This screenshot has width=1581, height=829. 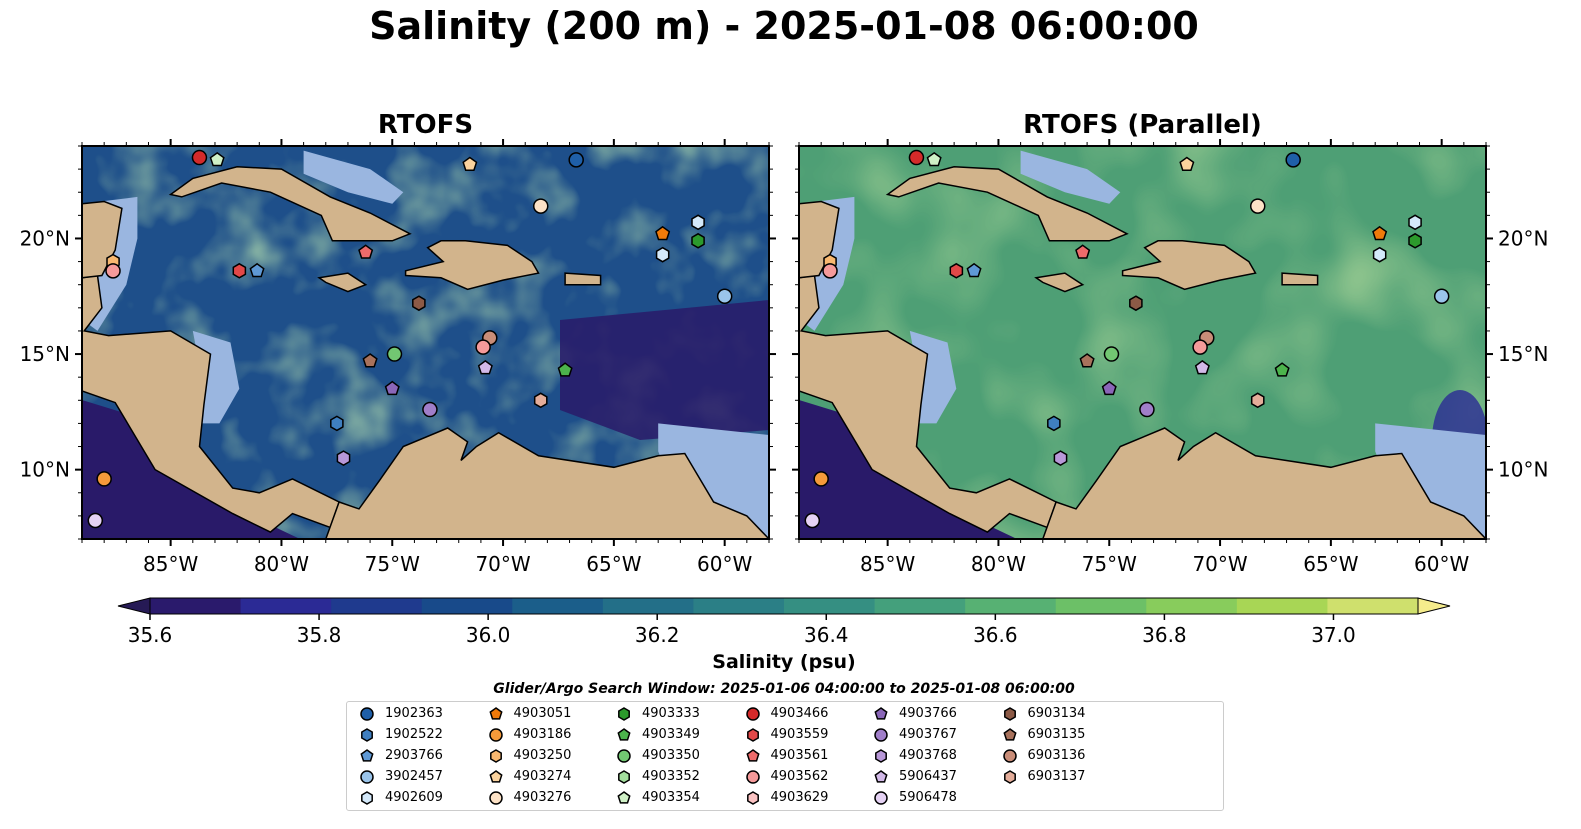 I want to click on figure-title: Salinity (200 m) - 2025-01-08 06:00:00, so click(x=784, y=26).